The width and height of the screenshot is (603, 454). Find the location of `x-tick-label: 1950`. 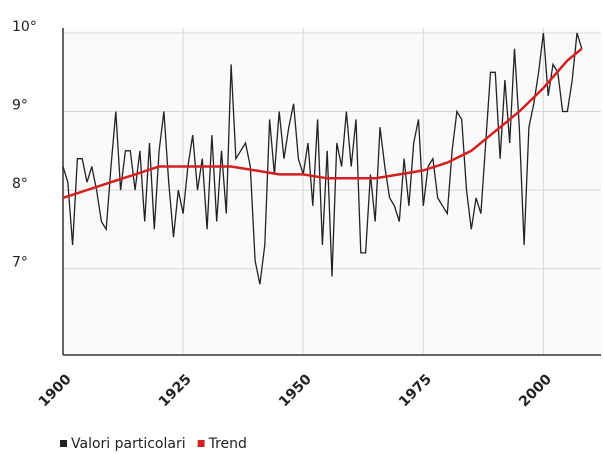

x-tick-label: 1950 is located at coordinates (295, 390).